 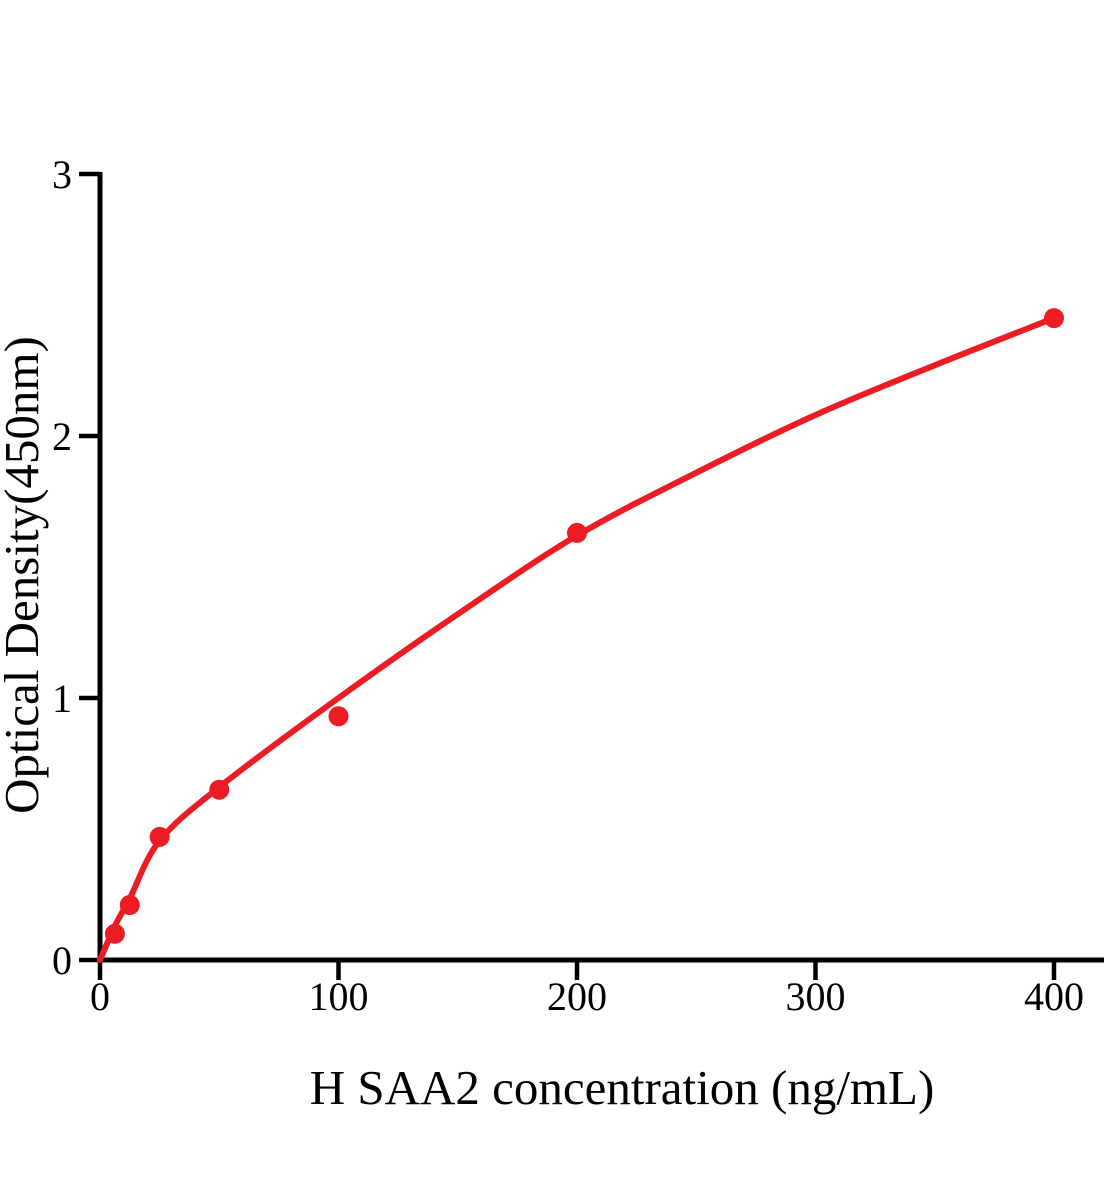 I want to click on y-axis-title: Optical Density(450nm), so click(x=24, y=575).